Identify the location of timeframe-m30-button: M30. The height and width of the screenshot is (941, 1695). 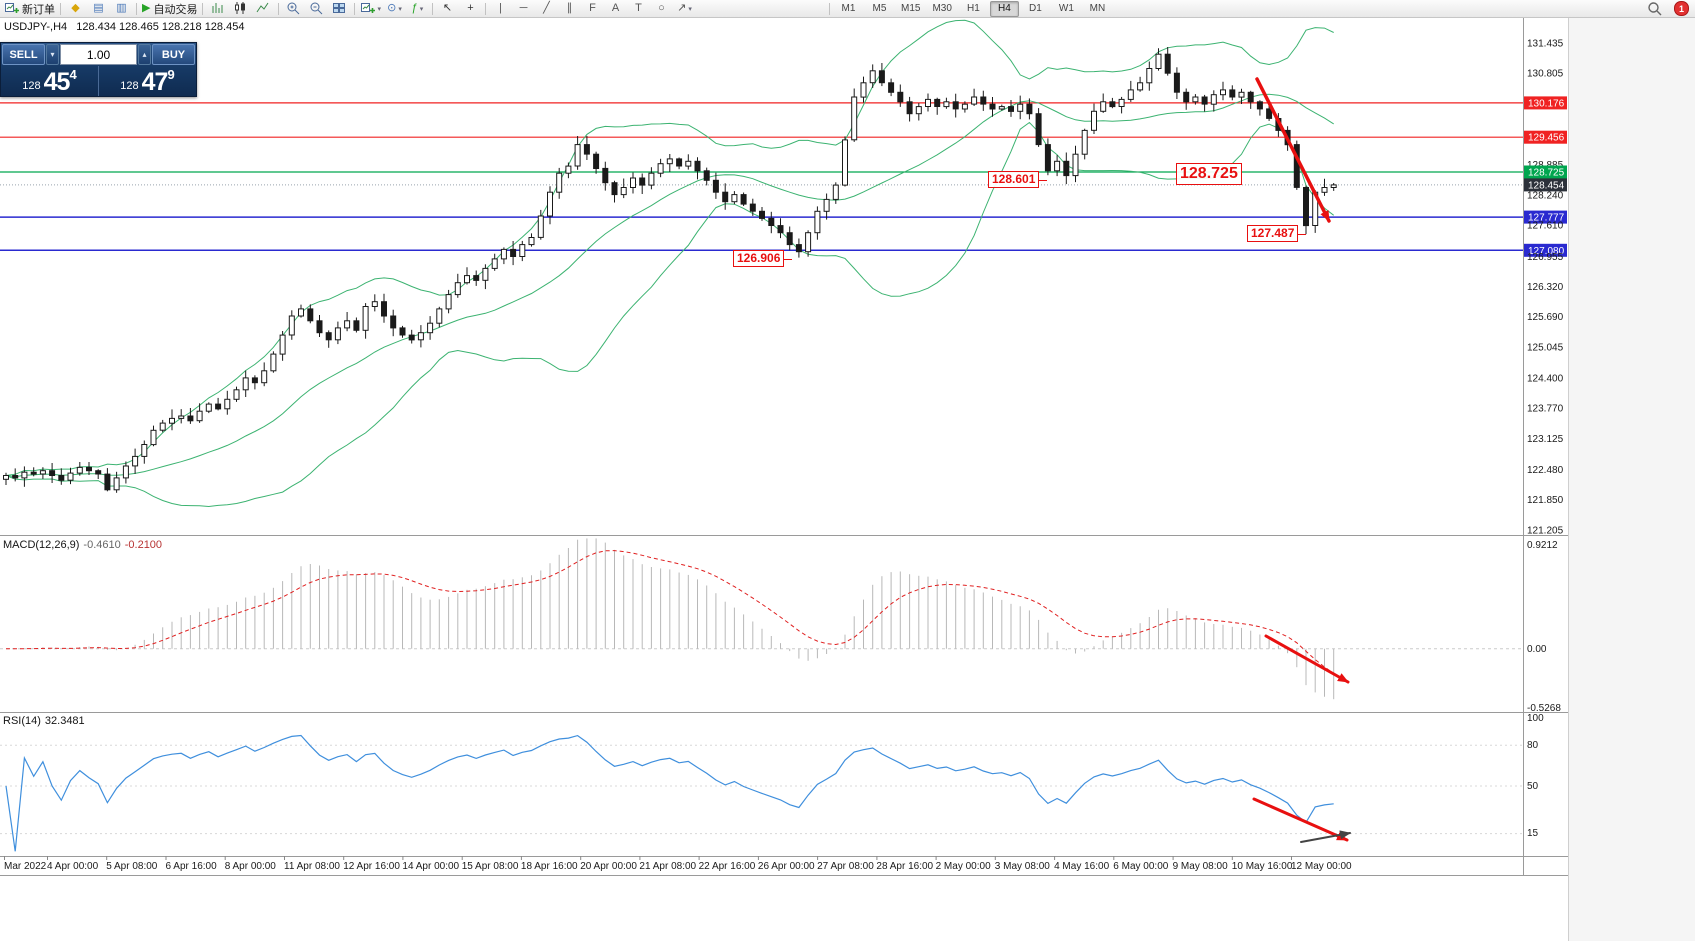
(942, 8).